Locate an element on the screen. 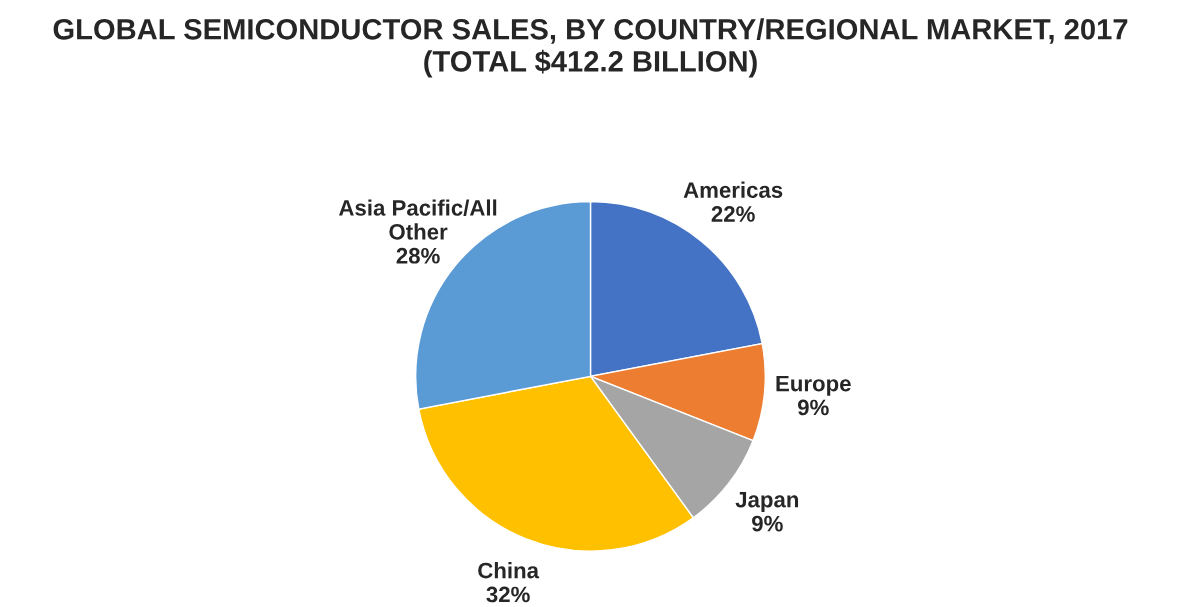  data-label: 32% is located at coordinates (508, 594).